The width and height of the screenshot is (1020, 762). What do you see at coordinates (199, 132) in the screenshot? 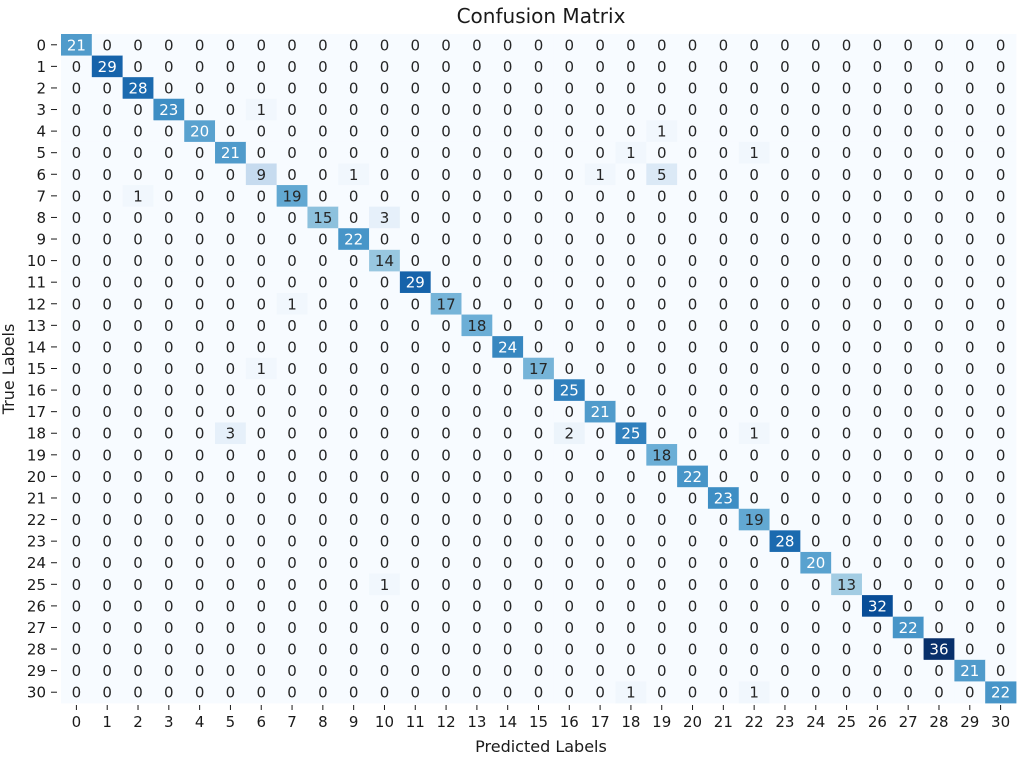
I see `cell-value-label: 20` at bounding box center [199, 132].